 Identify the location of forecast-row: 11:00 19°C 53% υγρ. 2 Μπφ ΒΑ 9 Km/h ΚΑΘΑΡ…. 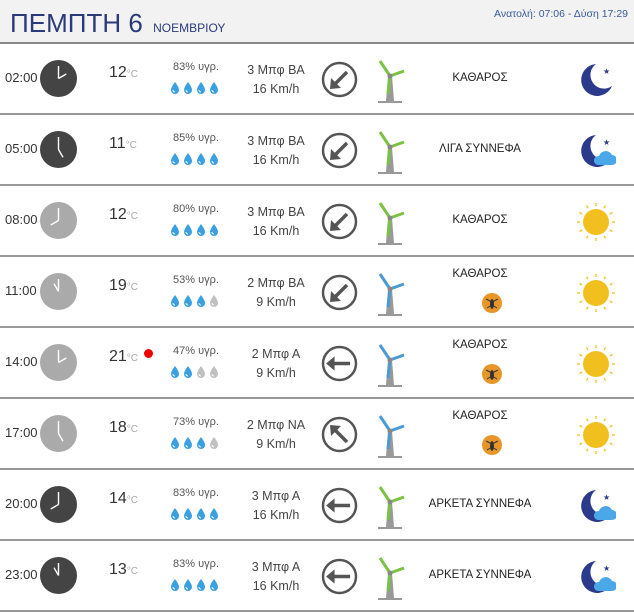
(317, 292).